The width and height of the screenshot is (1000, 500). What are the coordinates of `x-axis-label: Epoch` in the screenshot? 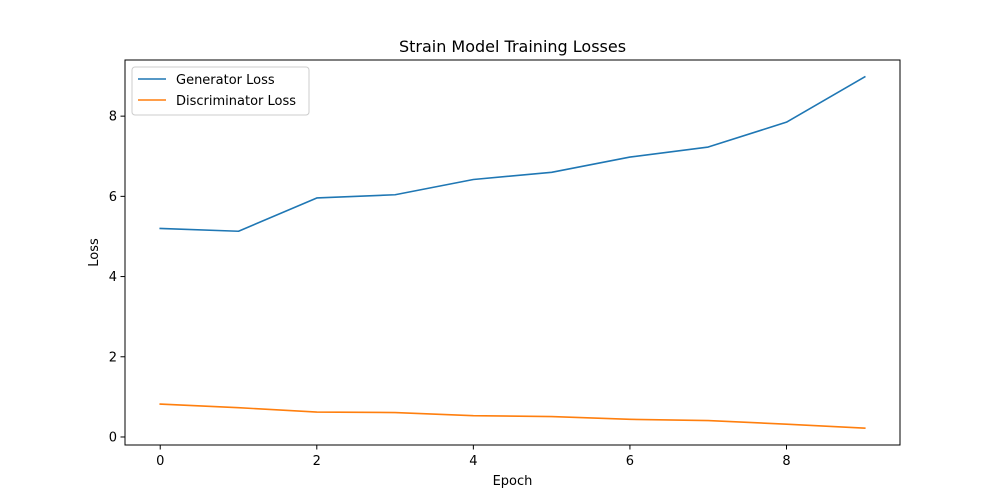 It's located at (513, 481).